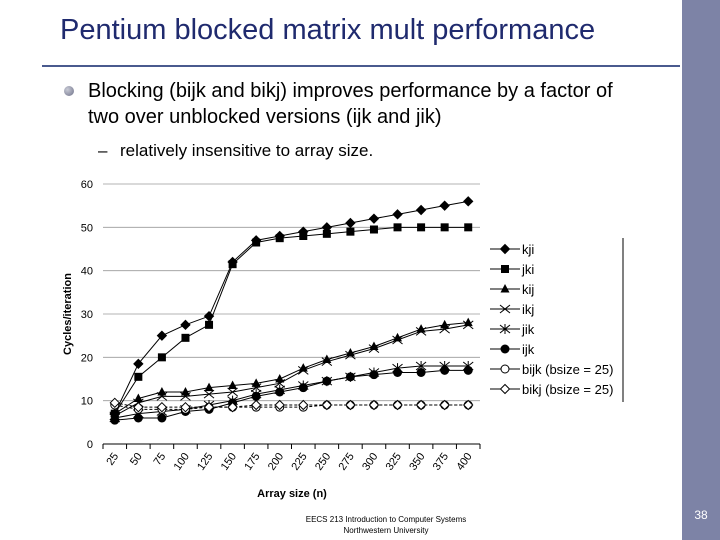  What do you see at coordinates (252, 462) in the screenshot?
I see `x-tick-label: 175` at bounding box center [252, 462].